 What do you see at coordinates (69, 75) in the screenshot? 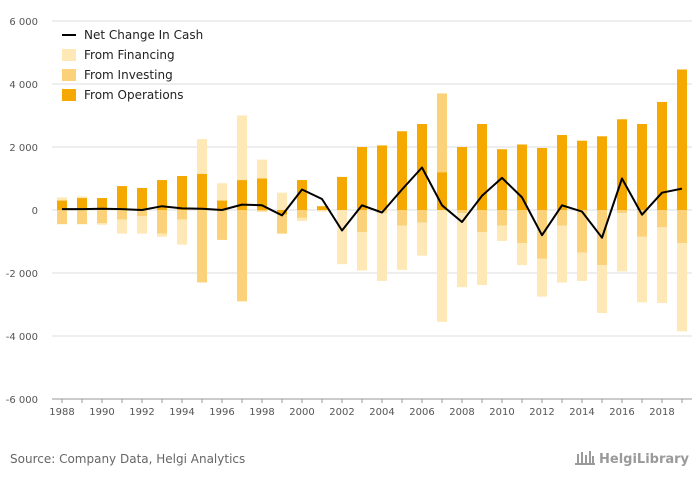
I see `legend-investing-swatch` at bounding box center [69, 75].